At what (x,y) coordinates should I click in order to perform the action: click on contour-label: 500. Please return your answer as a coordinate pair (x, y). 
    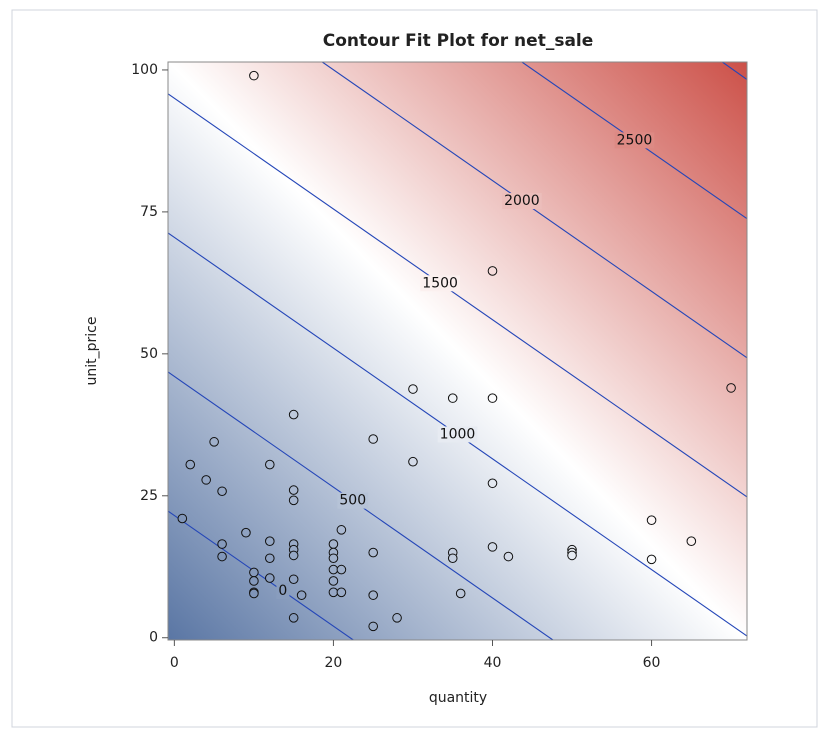
    Looking at the image, I should click on (352, 501).